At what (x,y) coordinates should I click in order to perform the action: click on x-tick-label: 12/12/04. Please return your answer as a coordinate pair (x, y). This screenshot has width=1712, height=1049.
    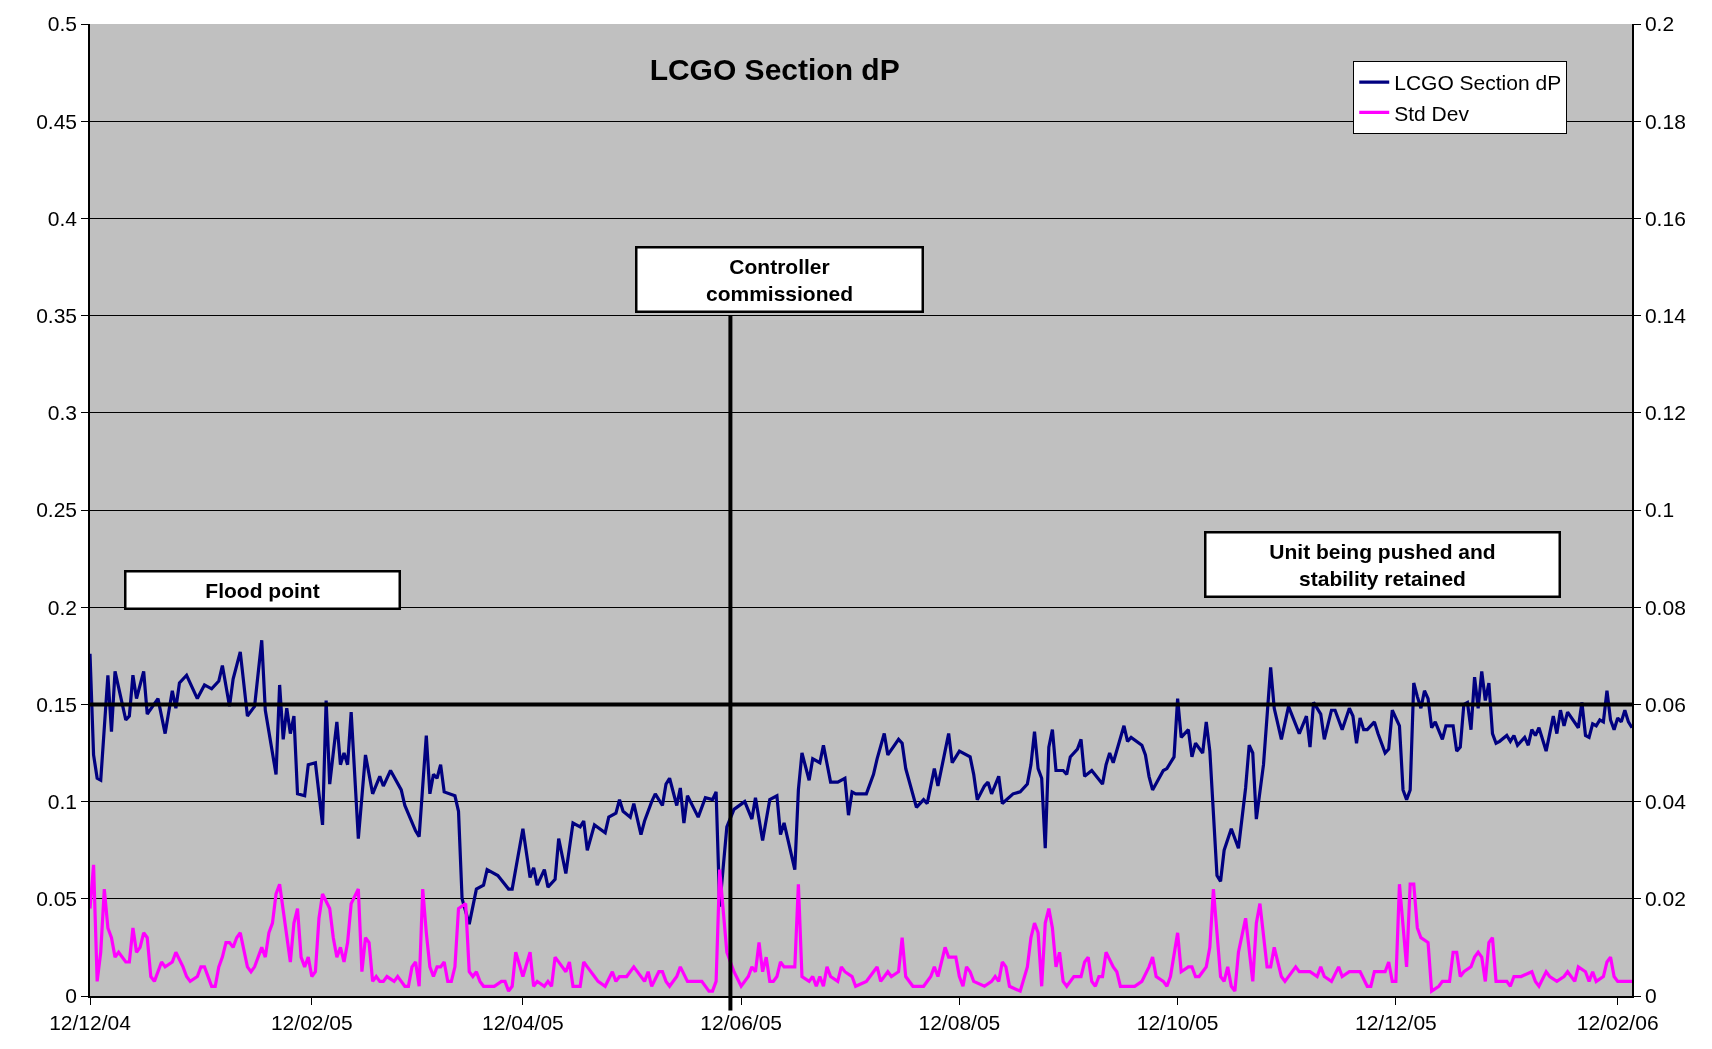
    Looking at the image, I should click on (90, 1022).